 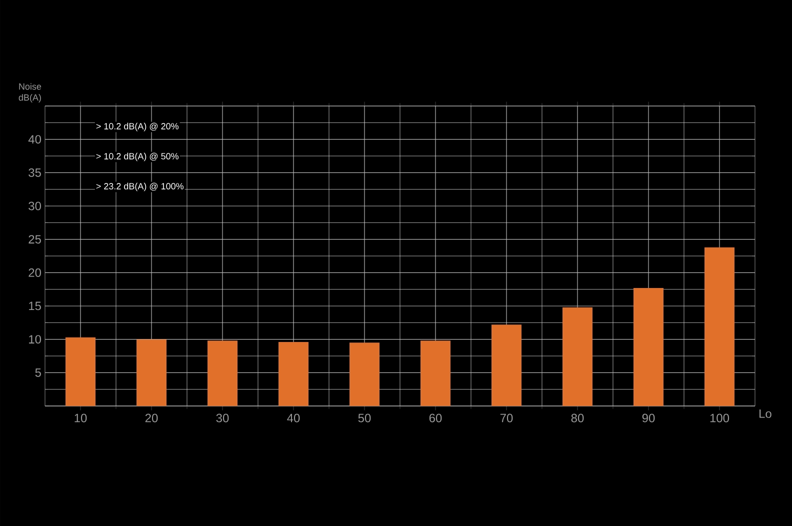 What do you see at coordinates (137, 157) in the screenshot?
I see `annotation: > 10.2 dB(A) @ 50%` at bounding box center [137, 157].